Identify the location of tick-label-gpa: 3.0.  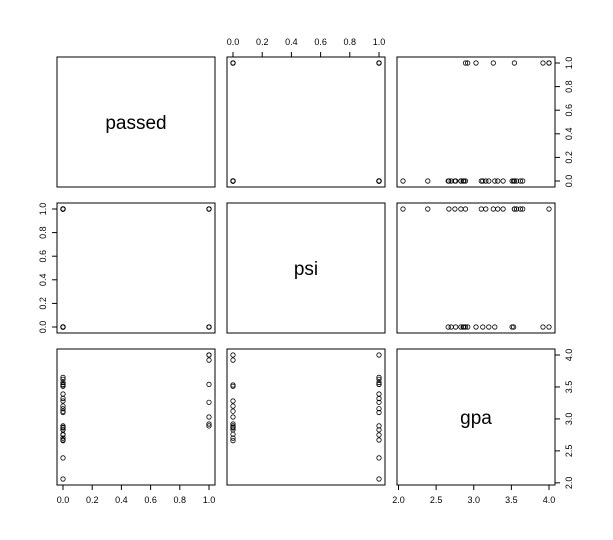
(473, 500).